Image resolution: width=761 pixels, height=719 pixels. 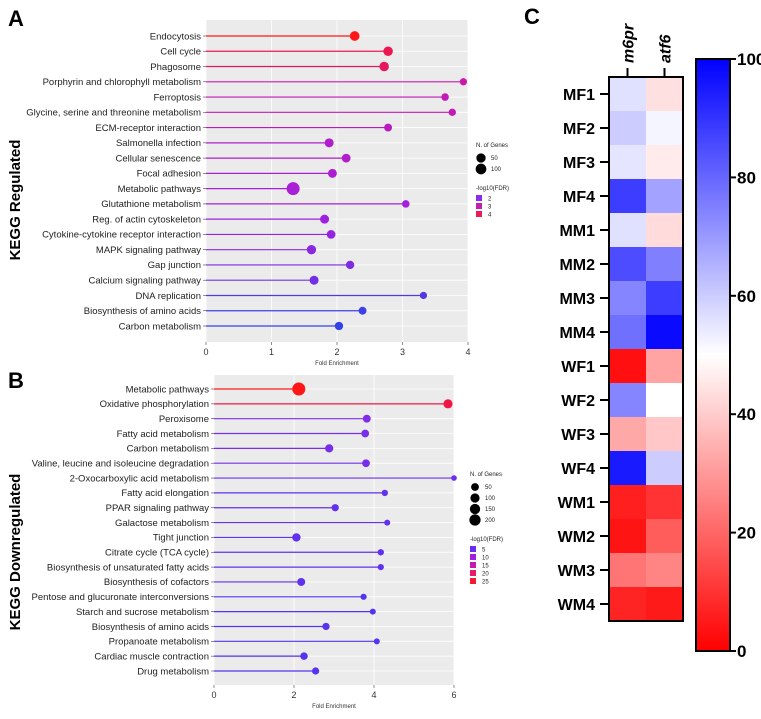 What do you see at coordinates (579, 129) in the screenshot?
I see `heatmap-row-label: MF2` at bounding box center [579, 129].